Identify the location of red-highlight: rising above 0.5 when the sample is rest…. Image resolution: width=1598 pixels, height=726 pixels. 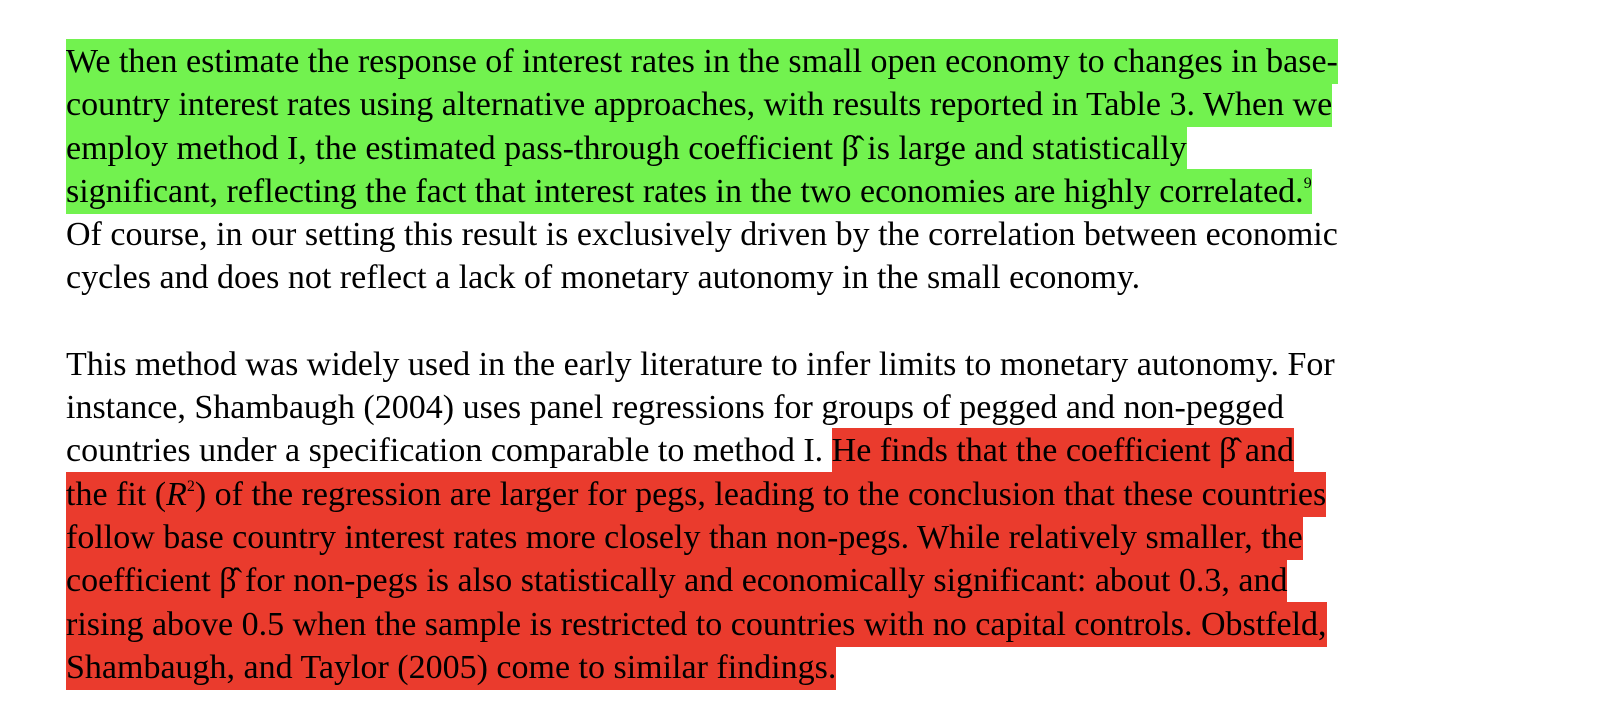
(696, 624).